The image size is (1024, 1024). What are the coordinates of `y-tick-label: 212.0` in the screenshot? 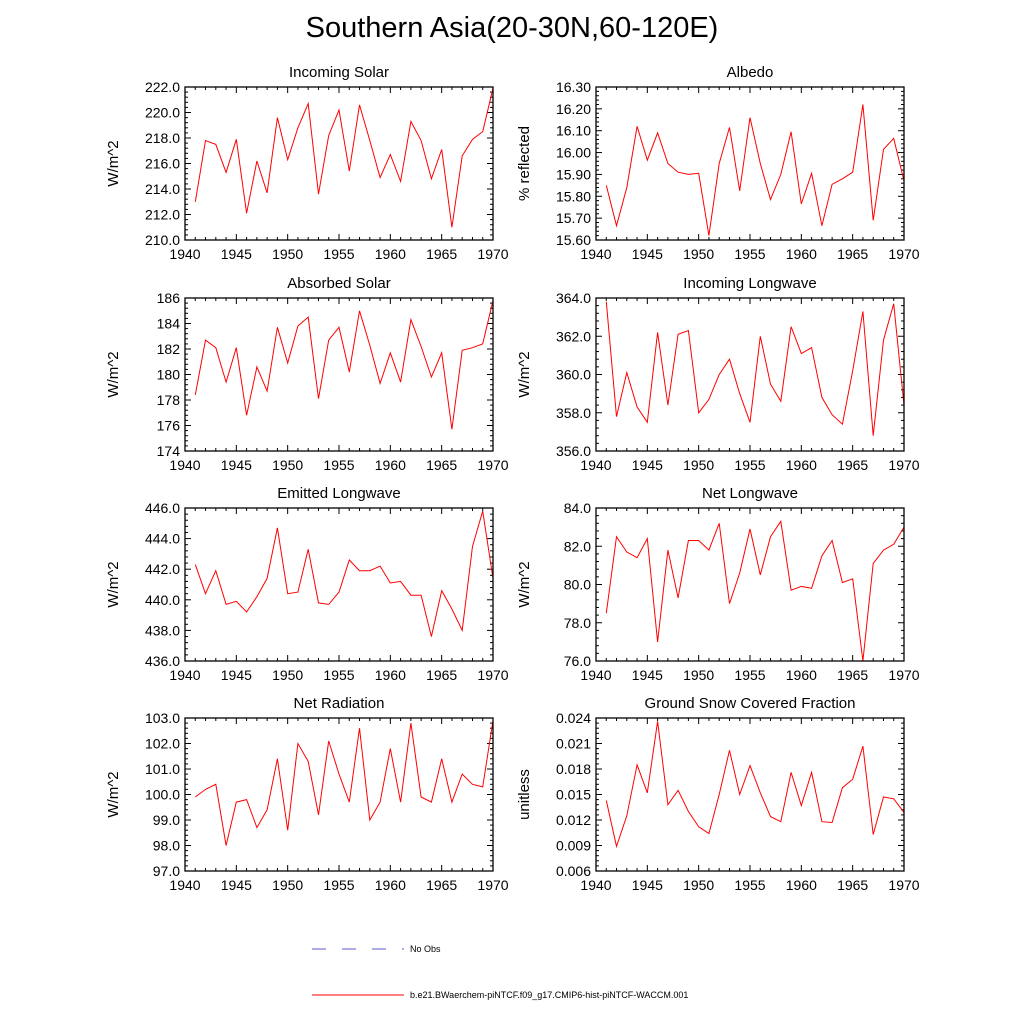 It's located at (162, 215).